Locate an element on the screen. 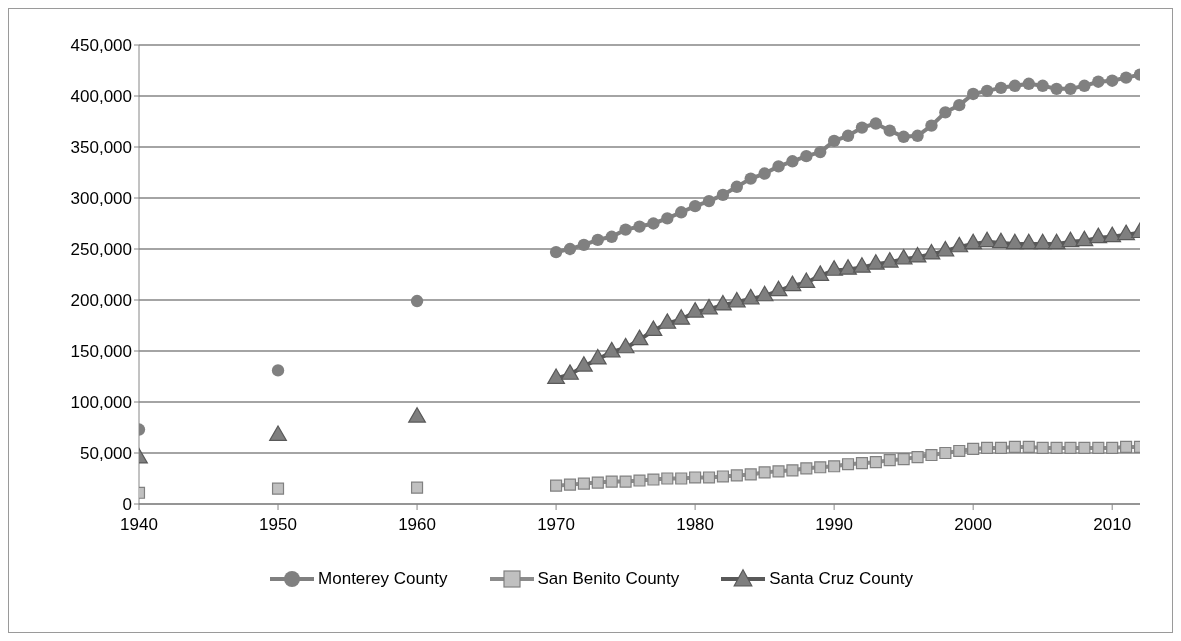 This screenshot has height=641, width=1181. legend-label: San Benito County is located at coordinates (608, 579).